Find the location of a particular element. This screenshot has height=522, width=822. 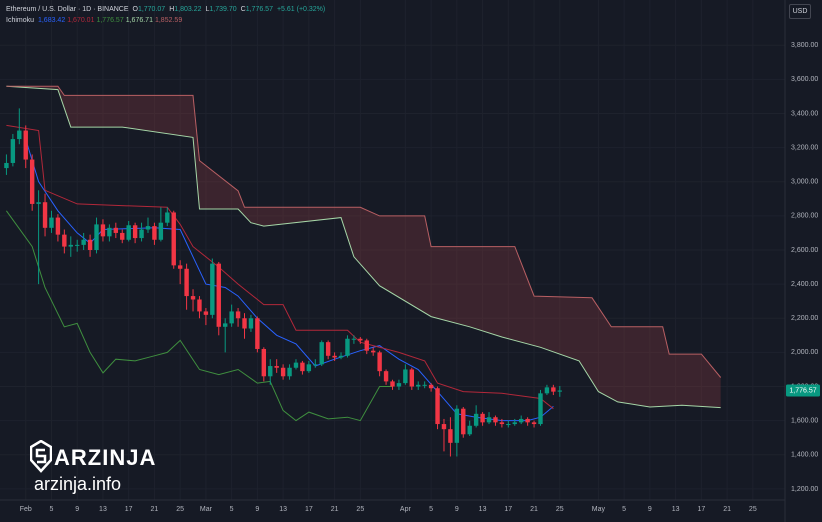

ohlc-item: O1,770.07 is located at coordinates (149, 9).